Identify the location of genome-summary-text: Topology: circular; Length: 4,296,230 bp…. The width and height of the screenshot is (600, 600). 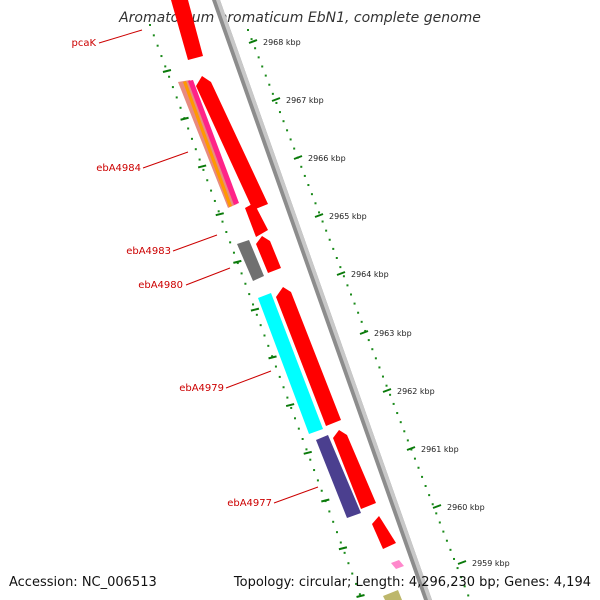
(412, 582).